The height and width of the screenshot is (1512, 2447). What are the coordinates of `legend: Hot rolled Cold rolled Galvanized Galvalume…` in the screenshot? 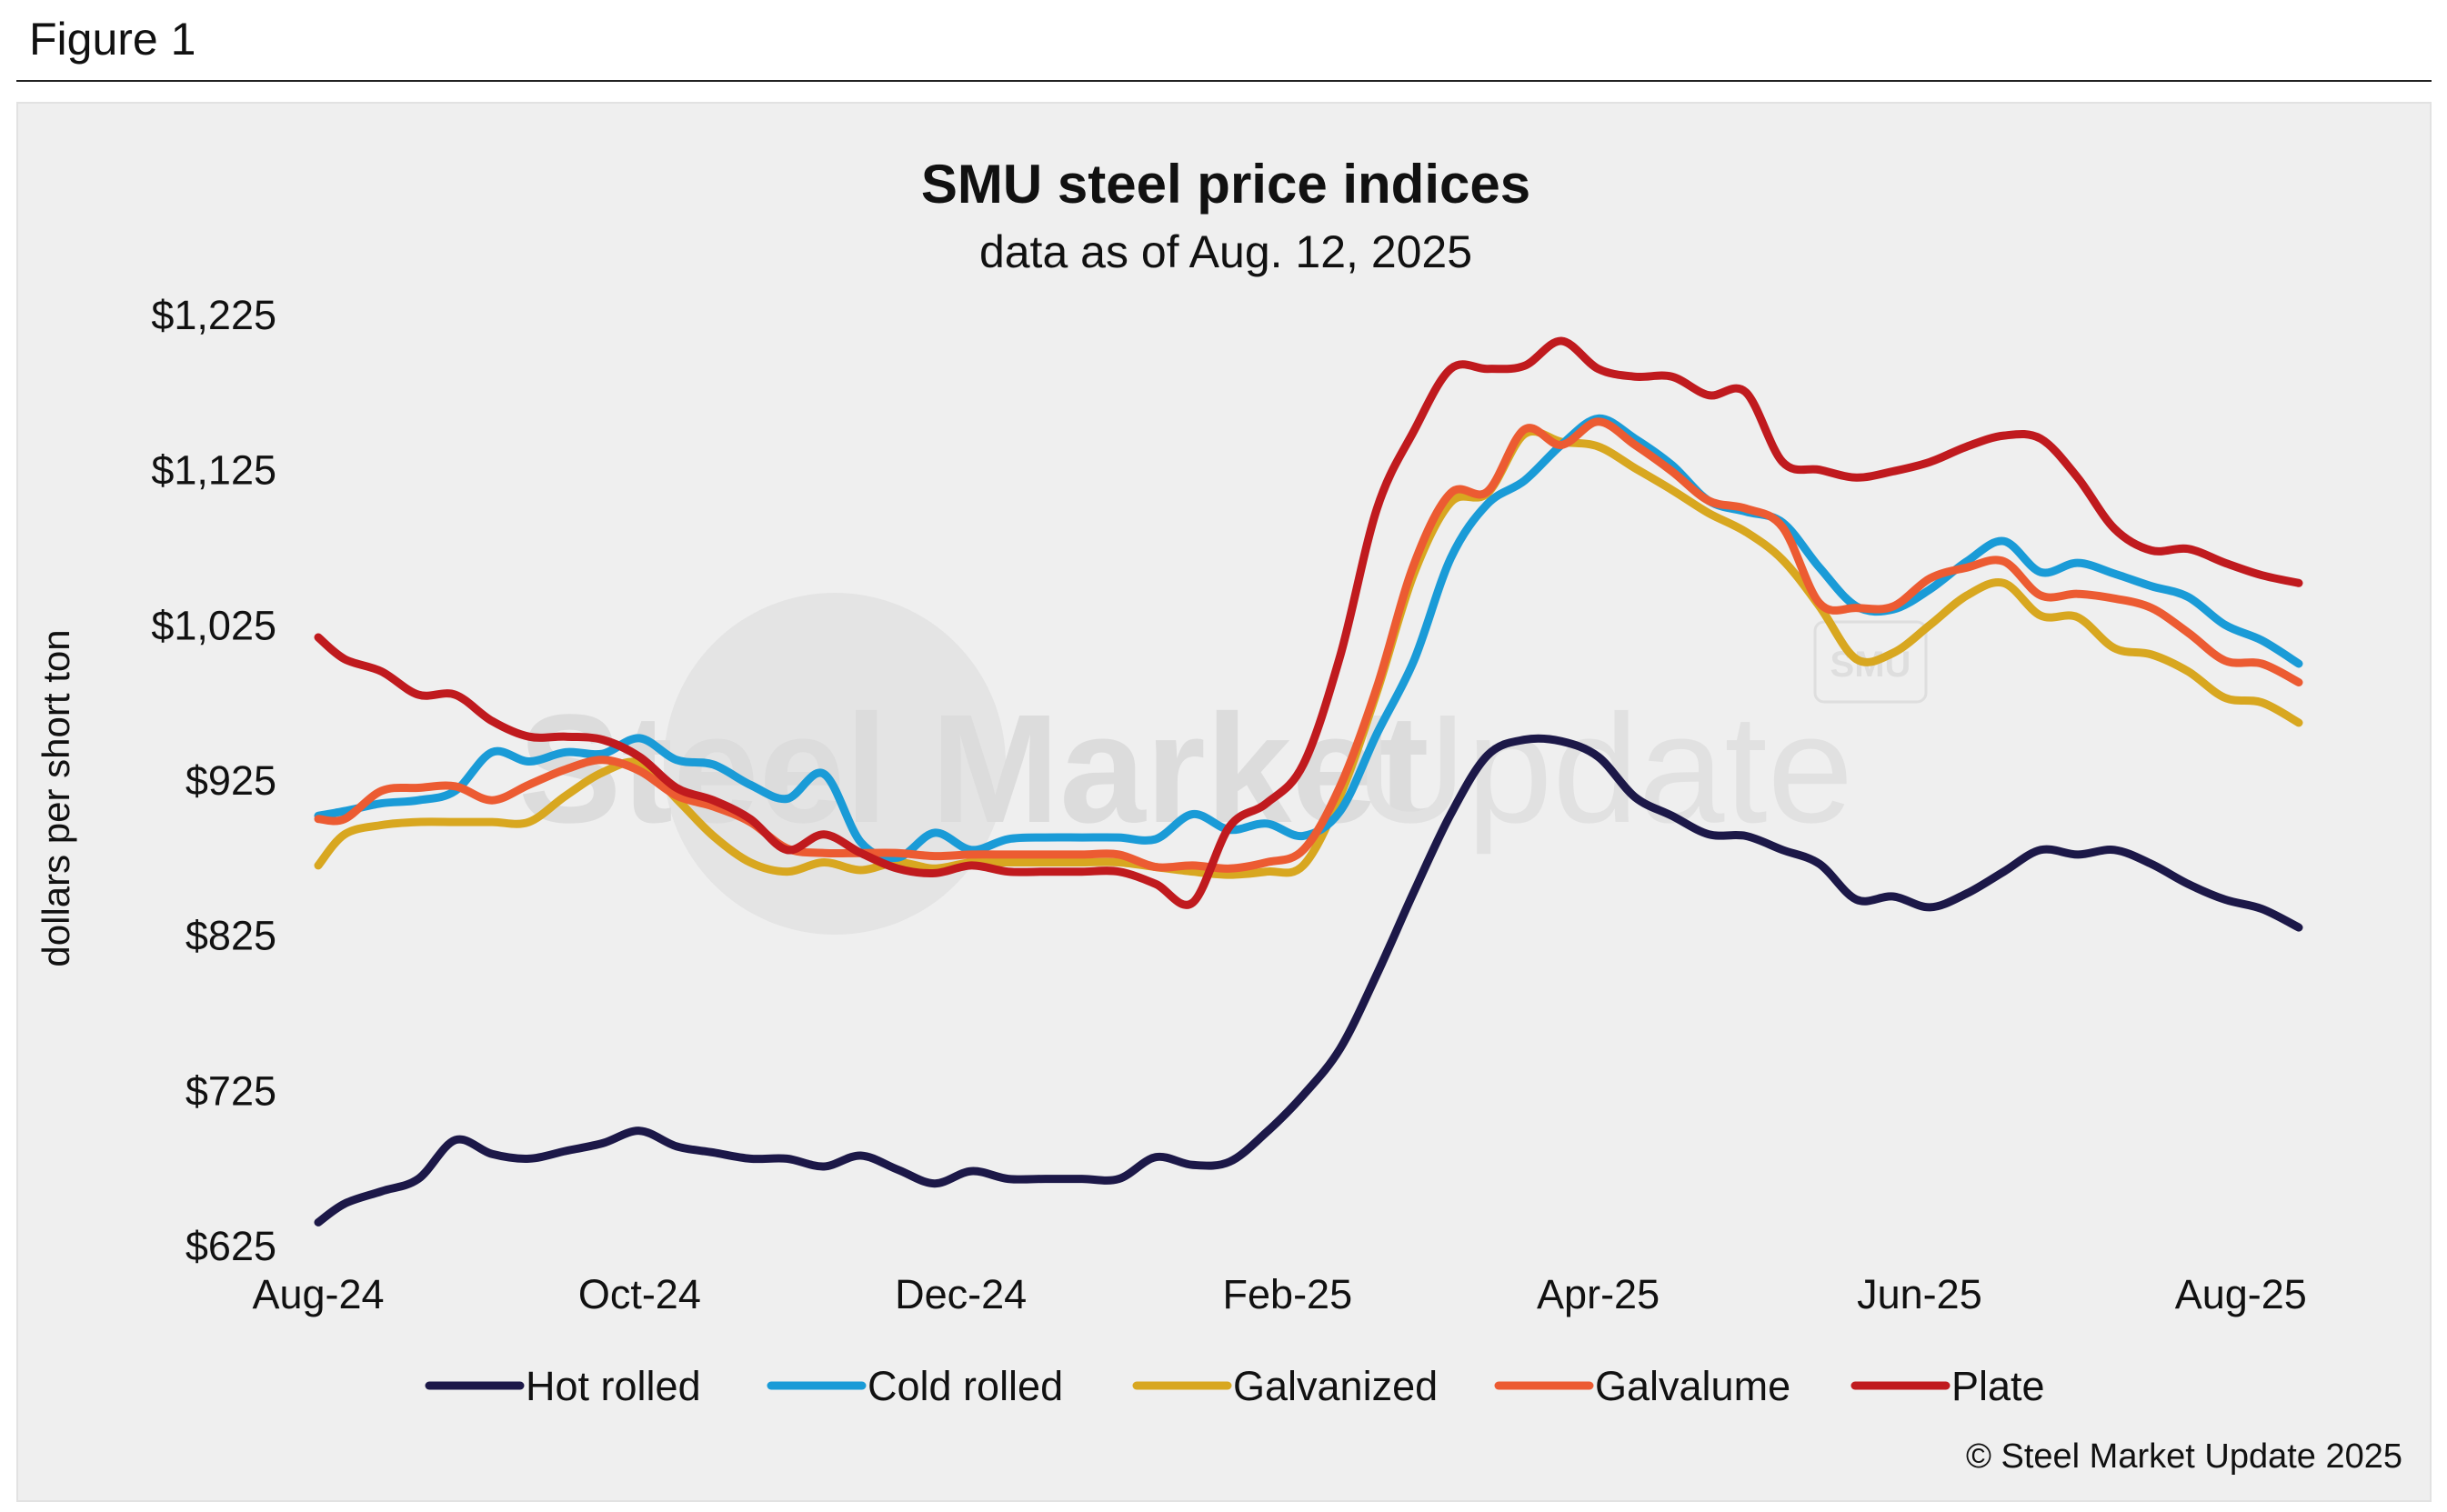 It's located at (1235, 1386).